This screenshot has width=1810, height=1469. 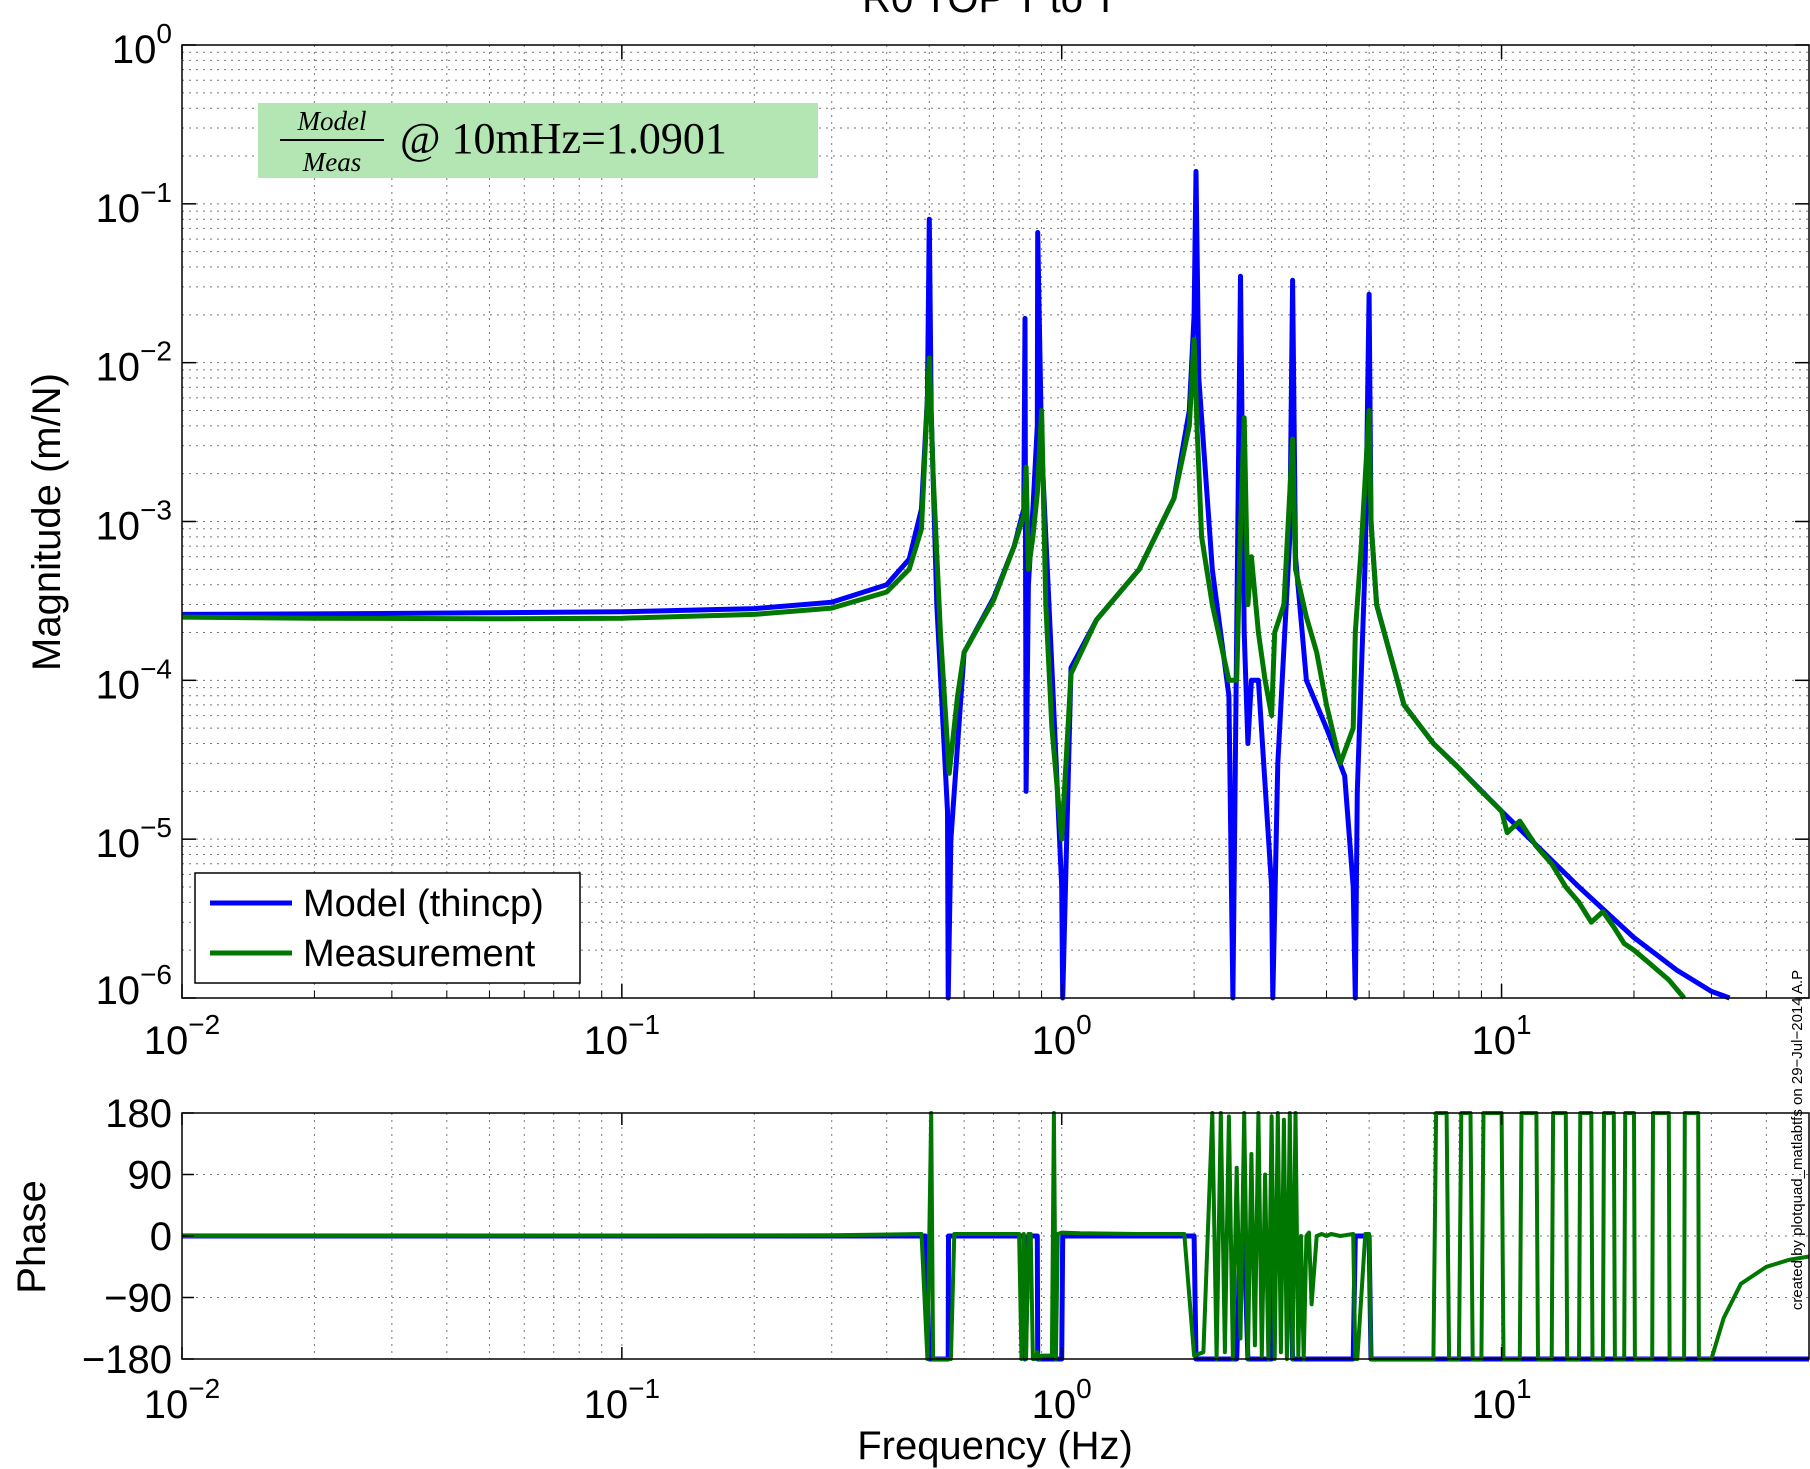 I want to click on y-tick-label: 10−1, so click(x=134, y=204).